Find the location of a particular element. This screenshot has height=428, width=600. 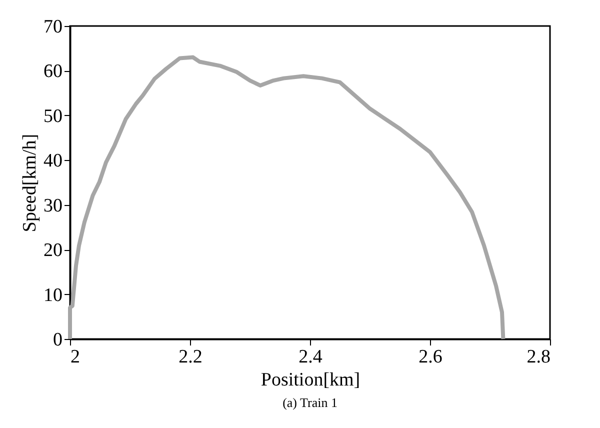

y-tick-label: 0 is located at coordinates (57, 340).